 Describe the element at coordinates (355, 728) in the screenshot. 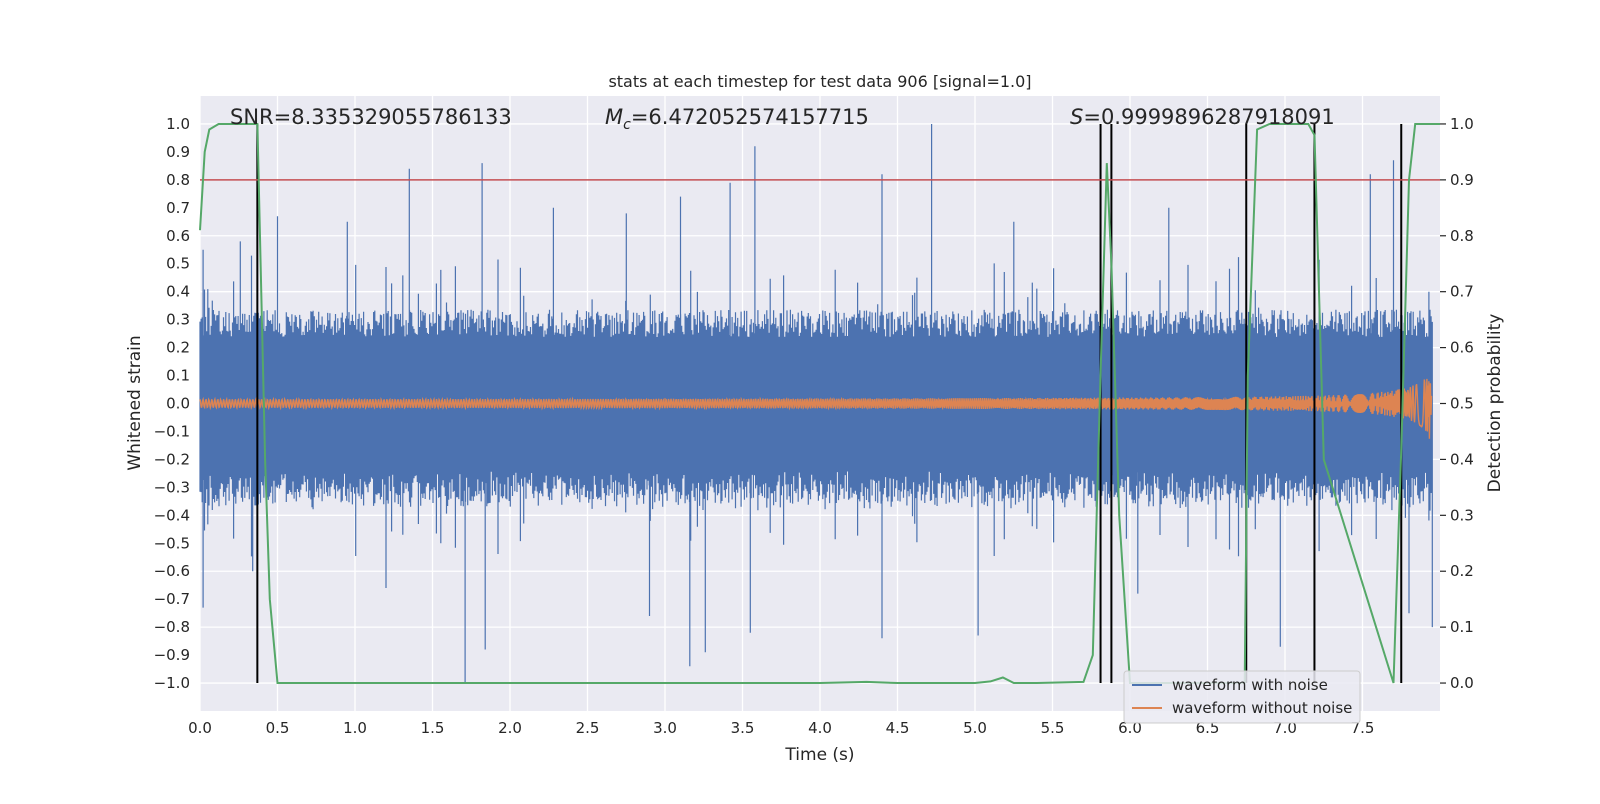

I see `x-tick-label: 1.0` at that location.